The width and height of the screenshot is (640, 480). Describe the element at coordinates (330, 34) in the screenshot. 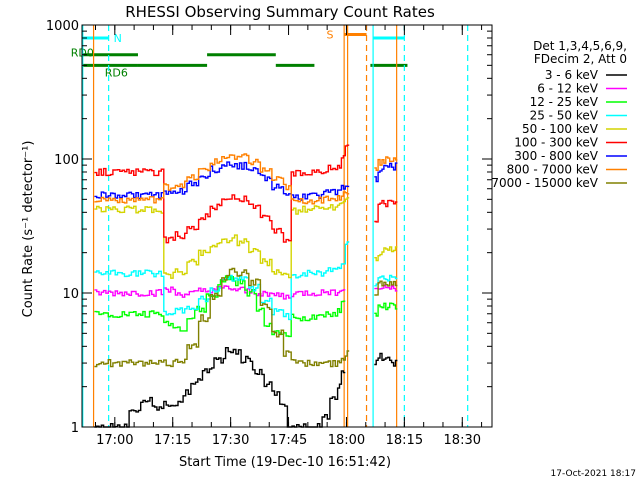

I see `segment-label: S` at that location.